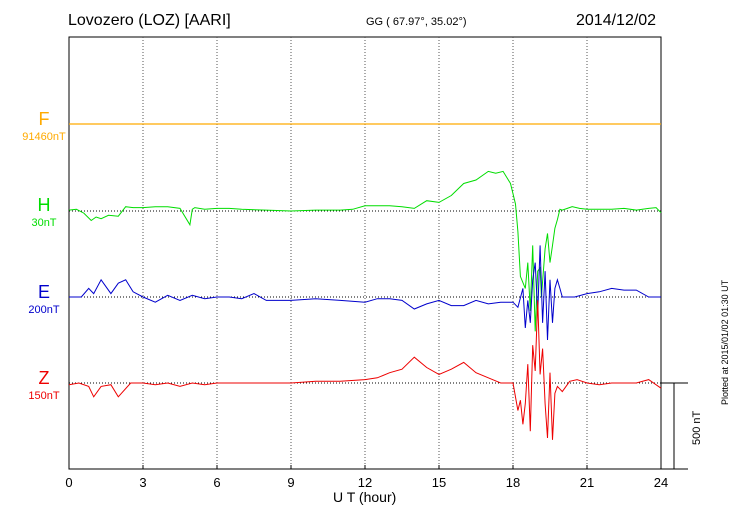 The image size is (730, 520). I want to click on geographic-coordinates: GG ( 67.97°, 35.02°), so click(416, 22).